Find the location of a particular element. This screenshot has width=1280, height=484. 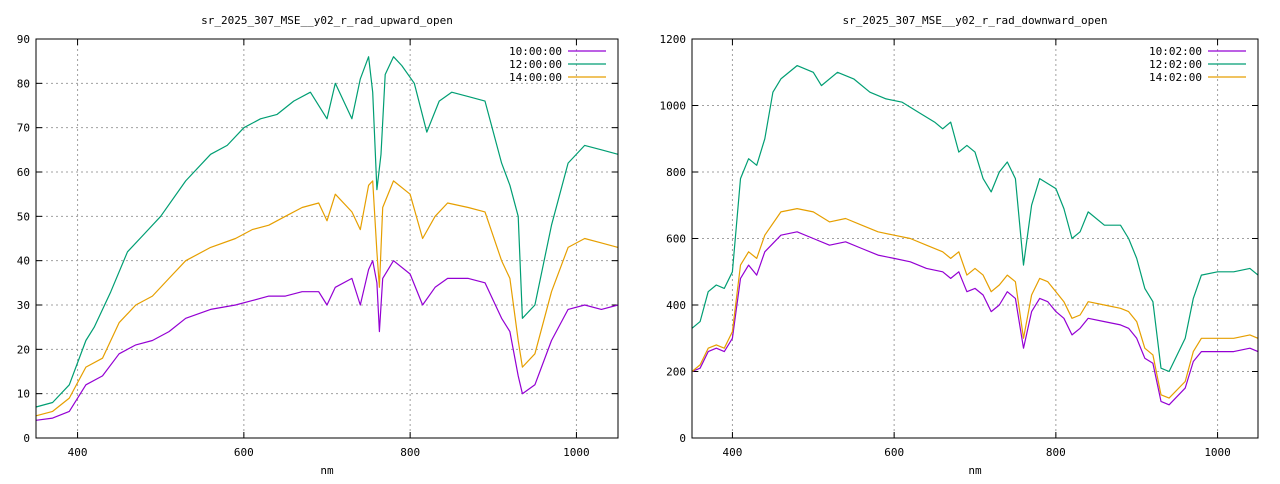

legend-label: 14:00:00 is located at coordinates (535, 77).